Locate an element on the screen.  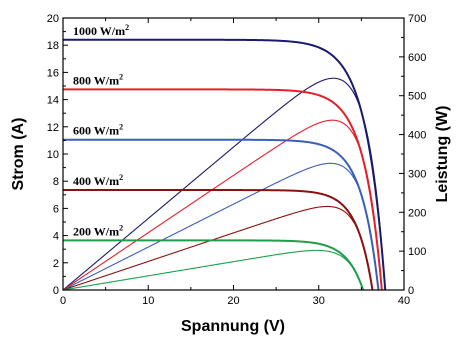
right-tick-label: 500 is located at coordinates (417, 97).